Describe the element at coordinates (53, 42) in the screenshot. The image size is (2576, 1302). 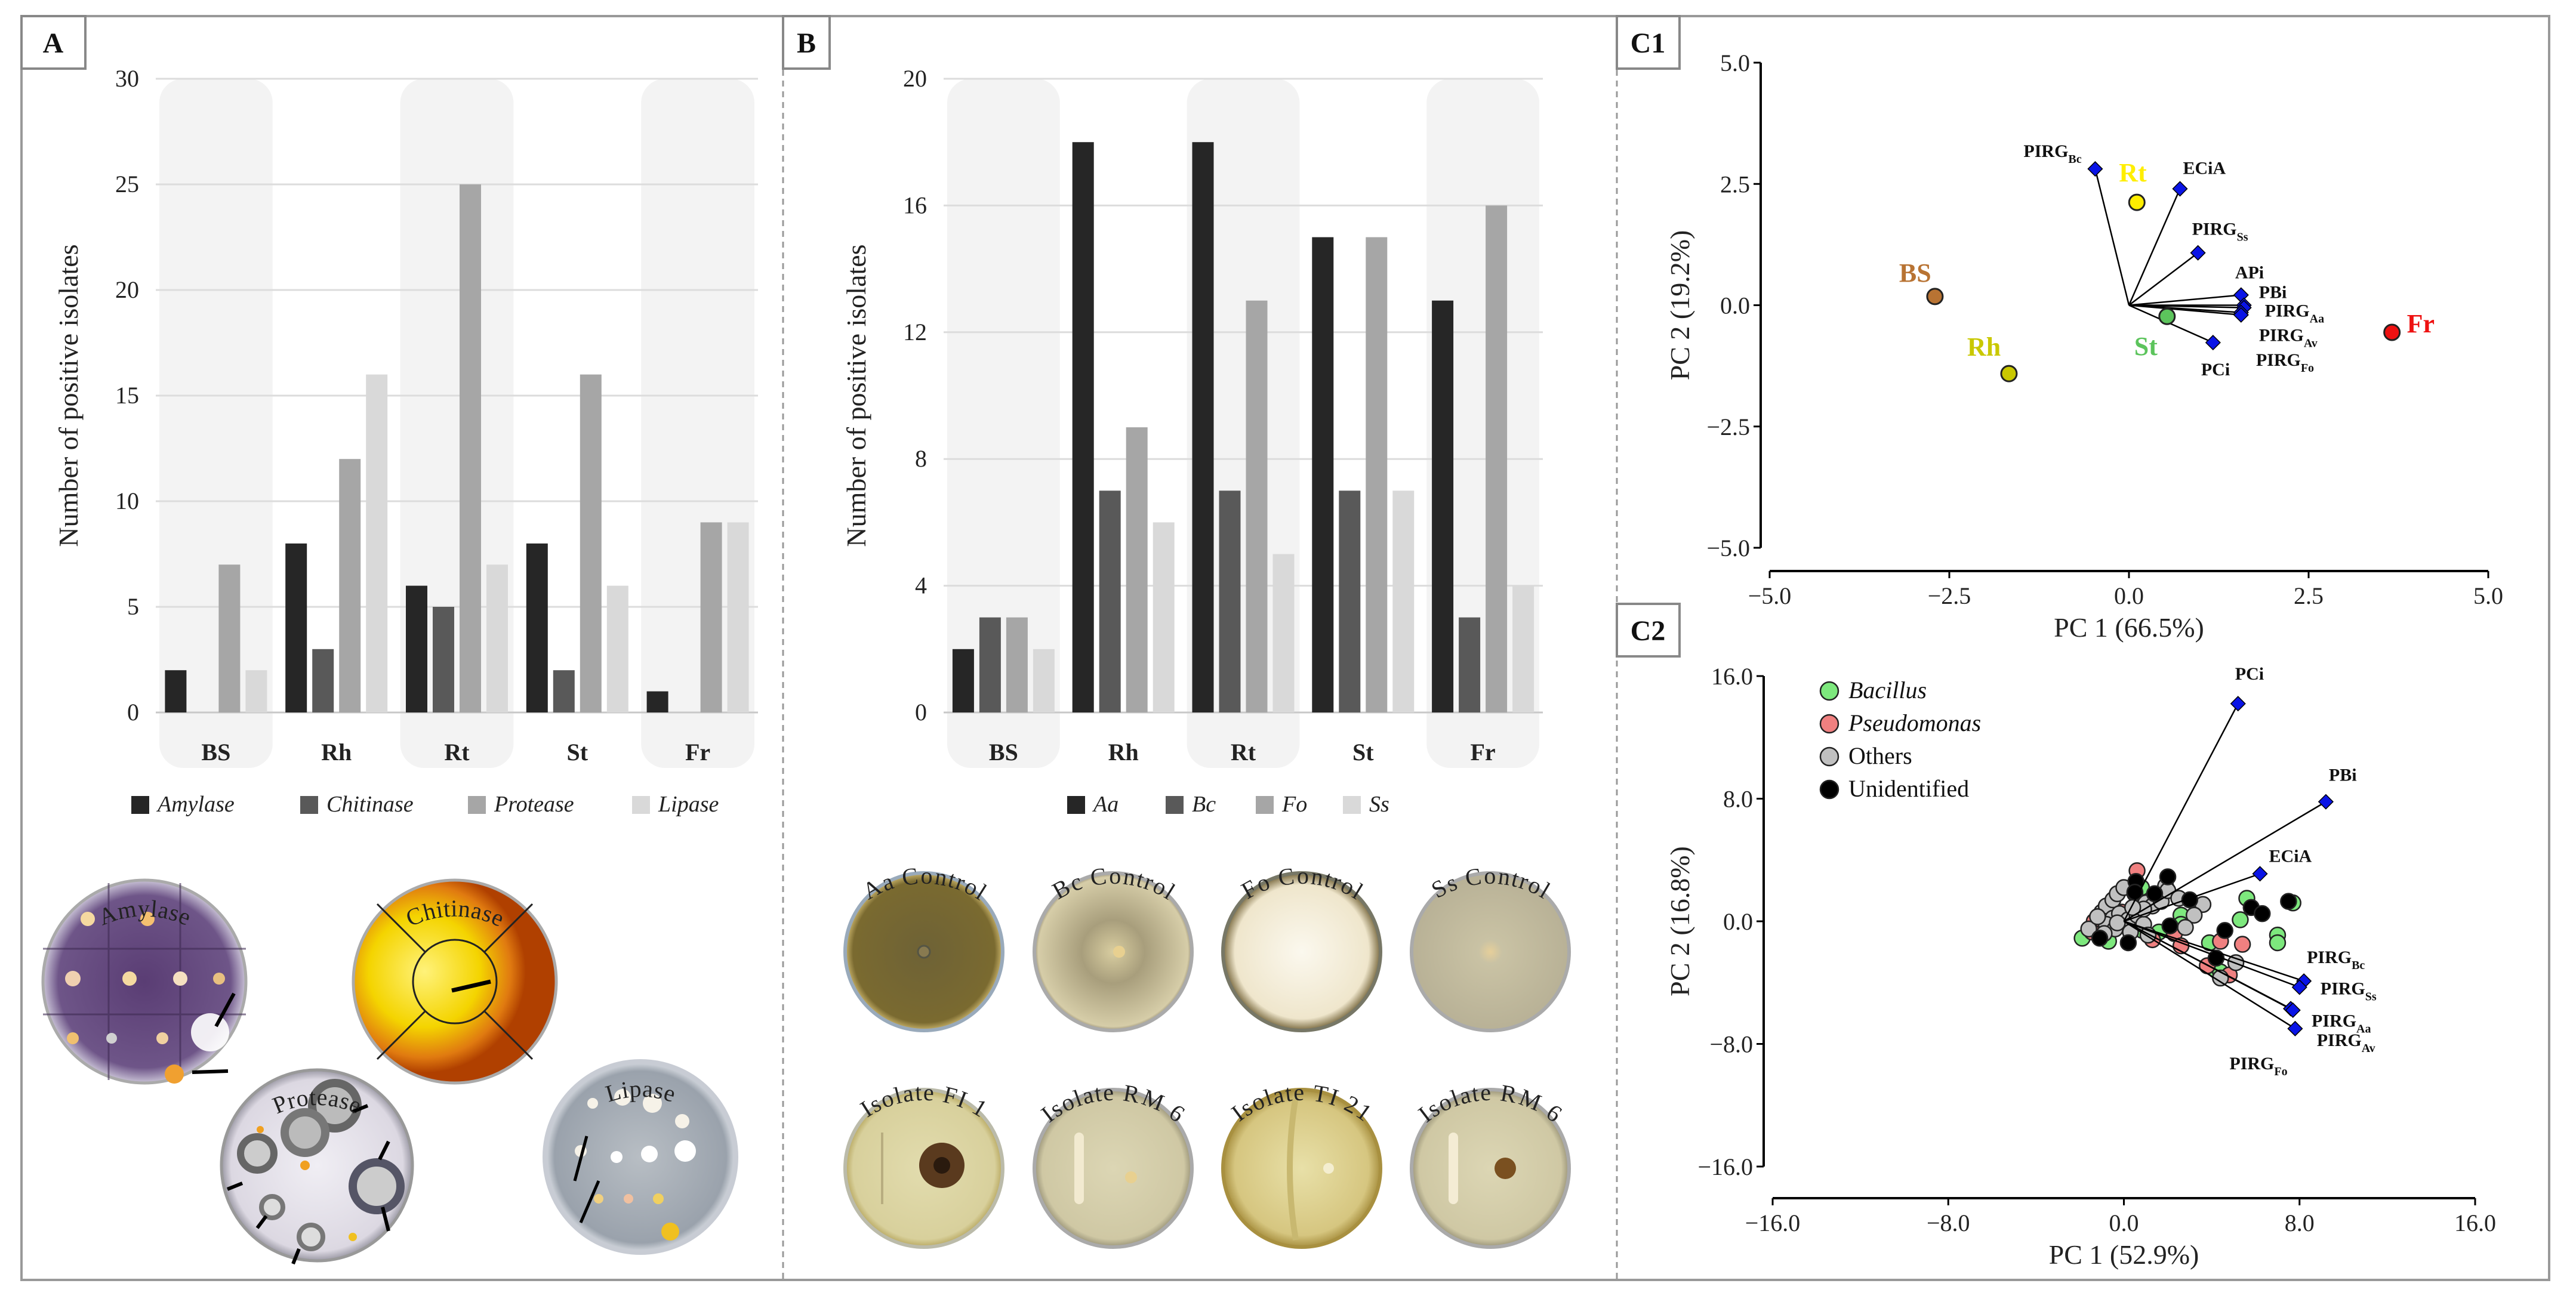
I see `panel-label-a: A` at that location.